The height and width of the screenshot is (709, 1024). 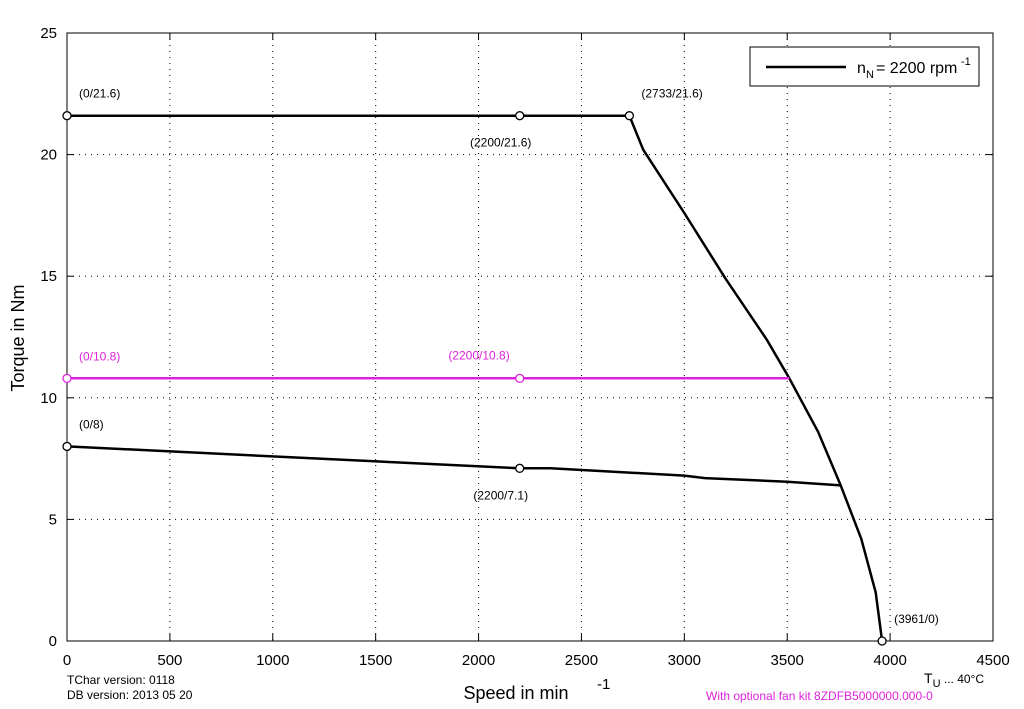 What do you see at coordinates (889, 660) in the screenshot?
I see `x-tick-label: 4000` at bounding box center [889, 660].